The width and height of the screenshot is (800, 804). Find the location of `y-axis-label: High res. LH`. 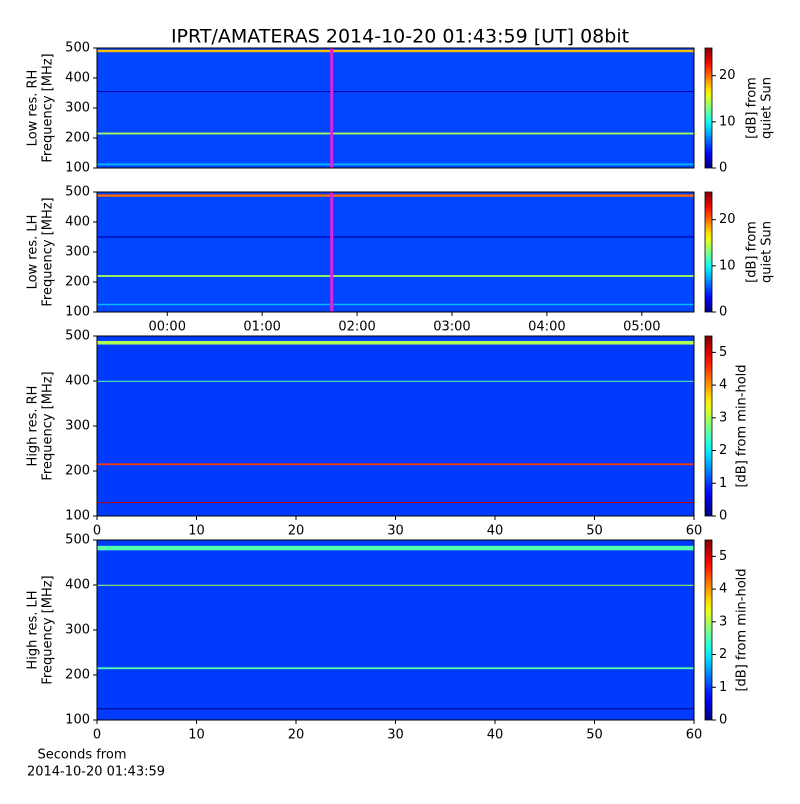

y-axis-label: High res. LH is located at coordinates (33, 629).